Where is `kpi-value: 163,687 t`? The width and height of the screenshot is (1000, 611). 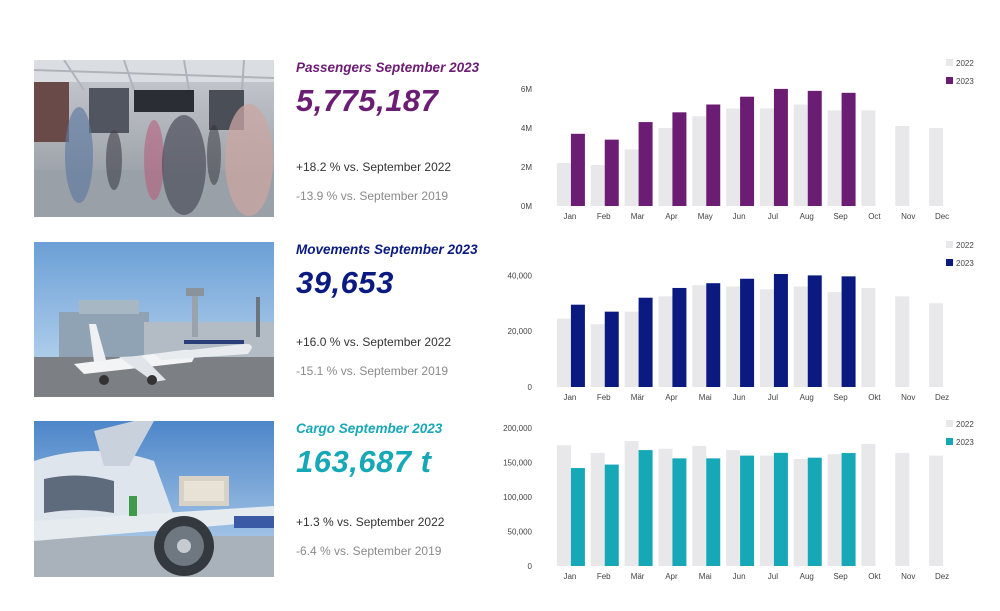 kpi-value: 163,687 t is located at coordinates (364, 461).